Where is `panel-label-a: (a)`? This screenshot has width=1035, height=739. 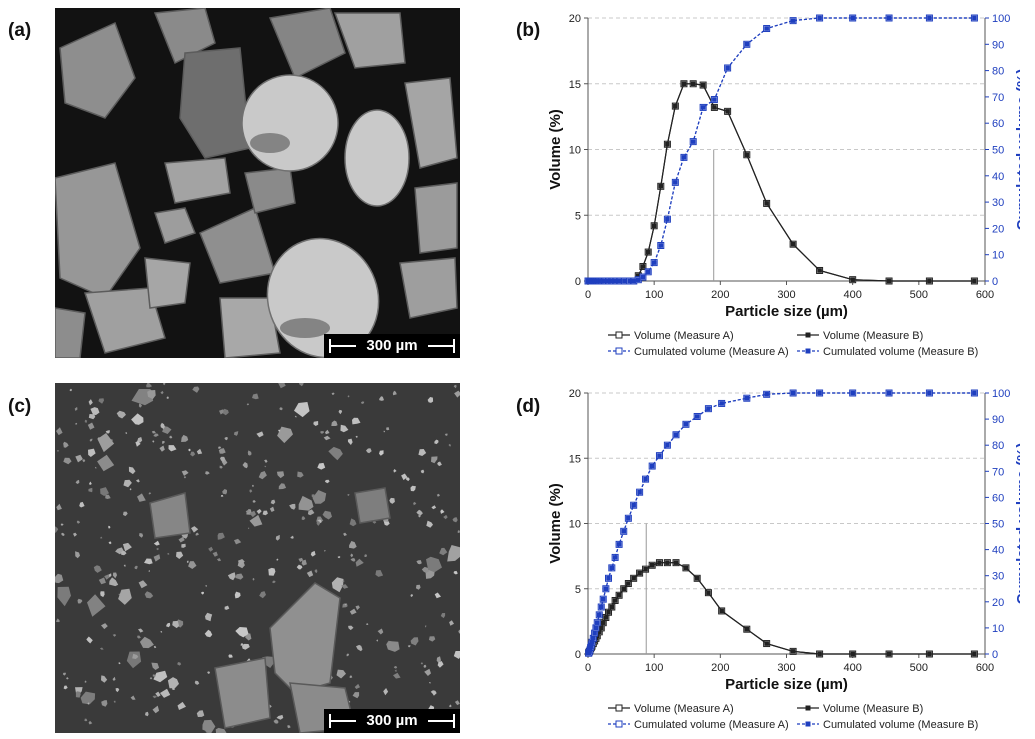
panel-label-a: (a) is located at coordinates (20, 30).